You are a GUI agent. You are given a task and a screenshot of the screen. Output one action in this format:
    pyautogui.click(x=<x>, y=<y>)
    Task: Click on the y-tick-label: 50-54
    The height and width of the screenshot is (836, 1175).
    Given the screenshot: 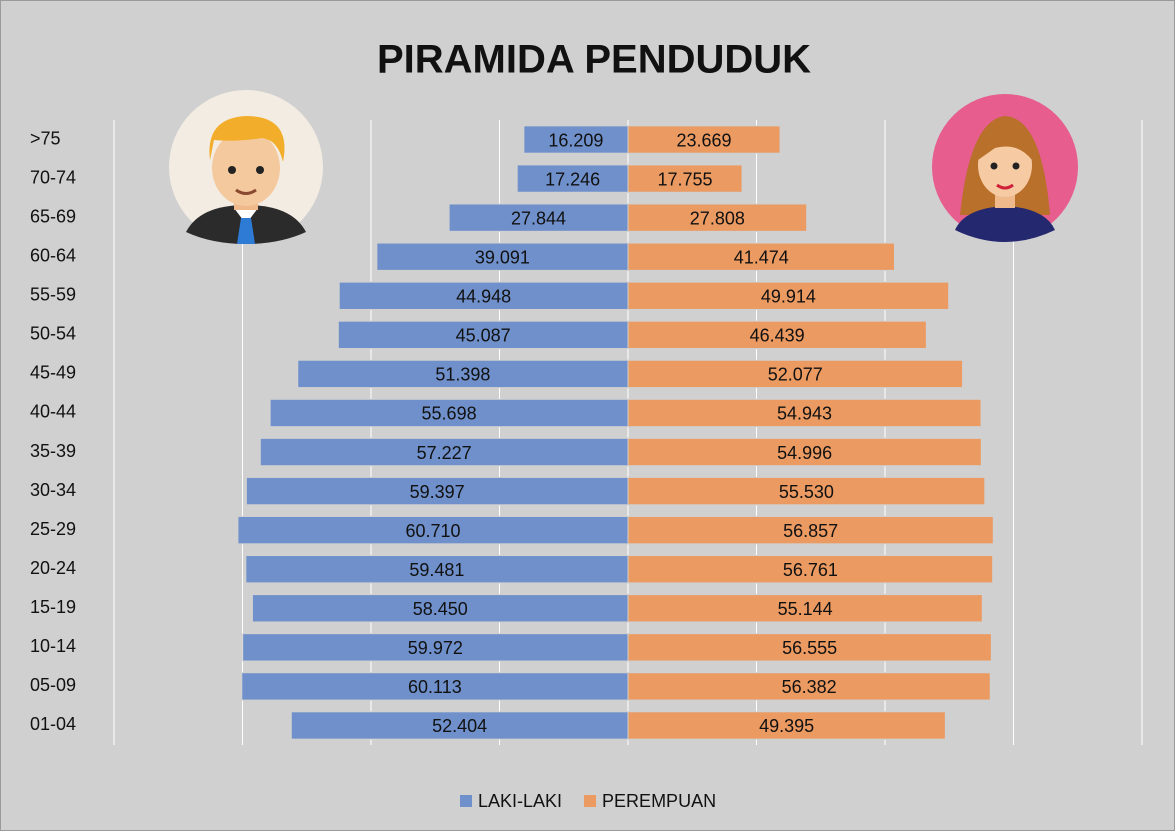 What is the action you would take?
    pyautogui.click(x=53, y=334)
    